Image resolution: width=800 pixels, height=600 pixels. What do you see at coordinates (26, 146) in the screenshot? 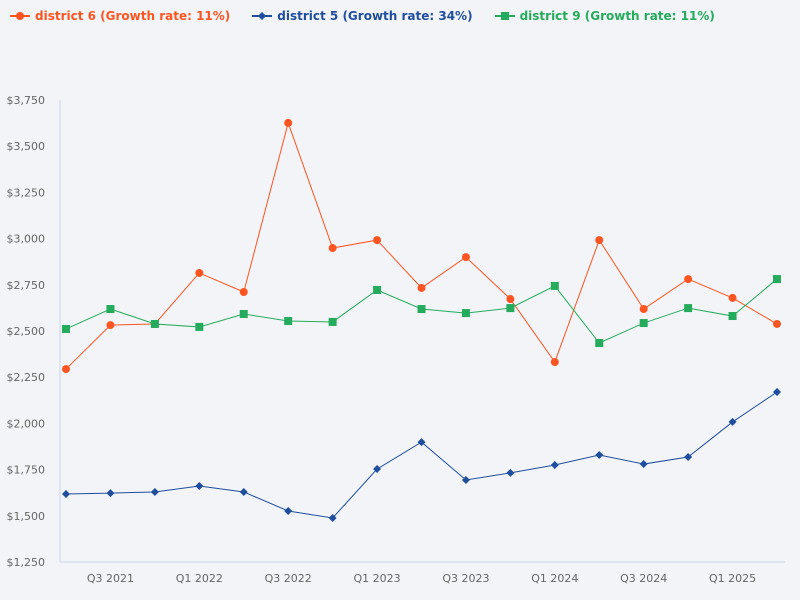
I see `y-tick-label: $3,500` at bounding box center [26, 146].